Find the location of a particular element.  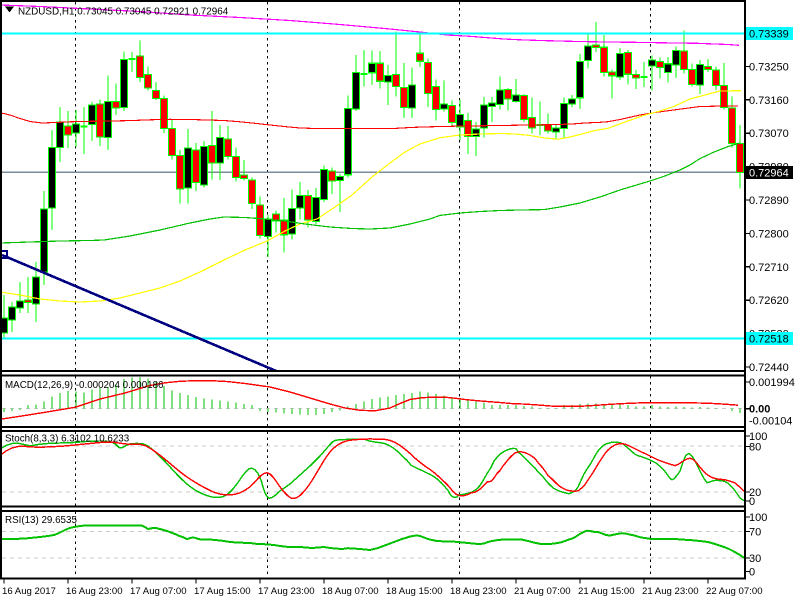

svg-text: 0.73250 is located at coordinates (769, 67).